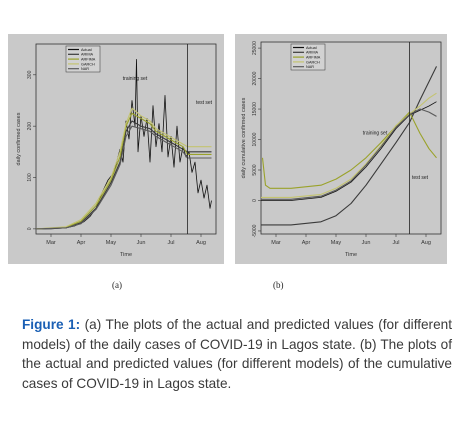 This screenshot has height=422, width=472. What do you see at coordinates (244, 137) in the screenshot?
I see `y-axis-label: daily cumulative confirmed cases` at bounding box center [244, 137].